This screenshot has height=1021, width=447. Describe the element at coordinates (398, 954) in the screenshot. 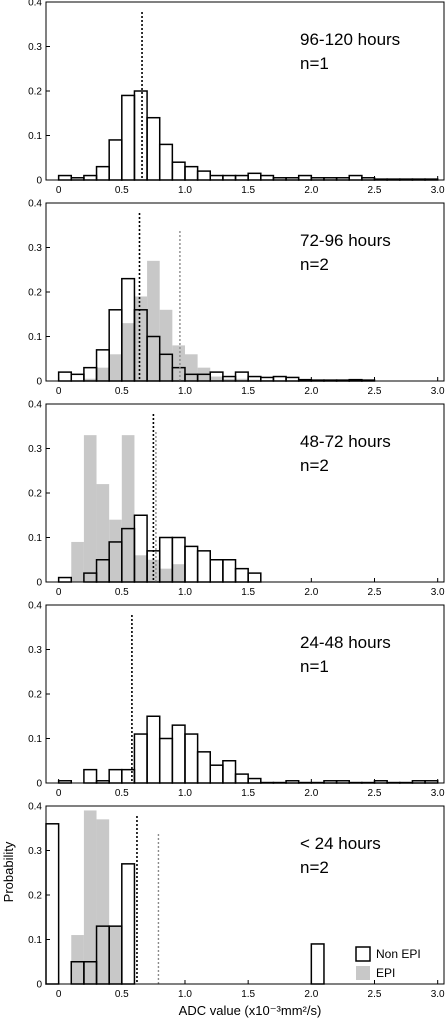

I see `legend-label-nonepi: Non EPI` at that location.